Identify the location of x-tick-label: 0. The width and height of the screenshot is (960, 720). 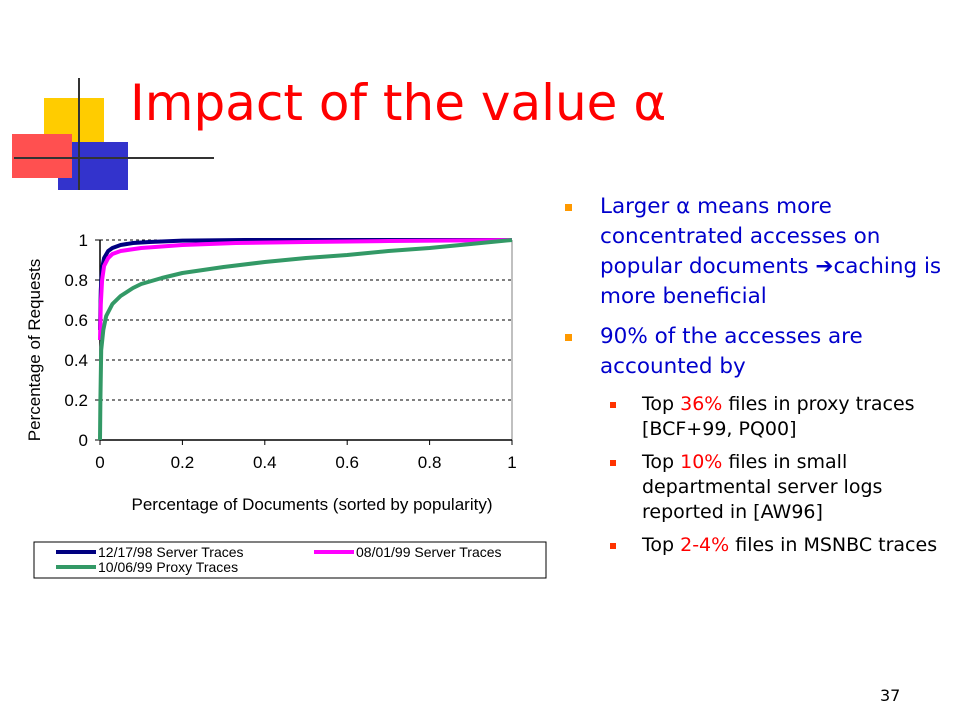
(99, 462).